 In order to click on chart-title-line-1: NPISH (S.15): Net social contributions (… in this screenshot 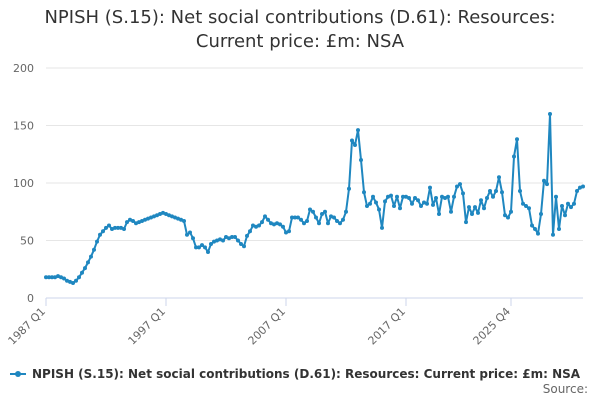, I will do `click(300, 17)`.